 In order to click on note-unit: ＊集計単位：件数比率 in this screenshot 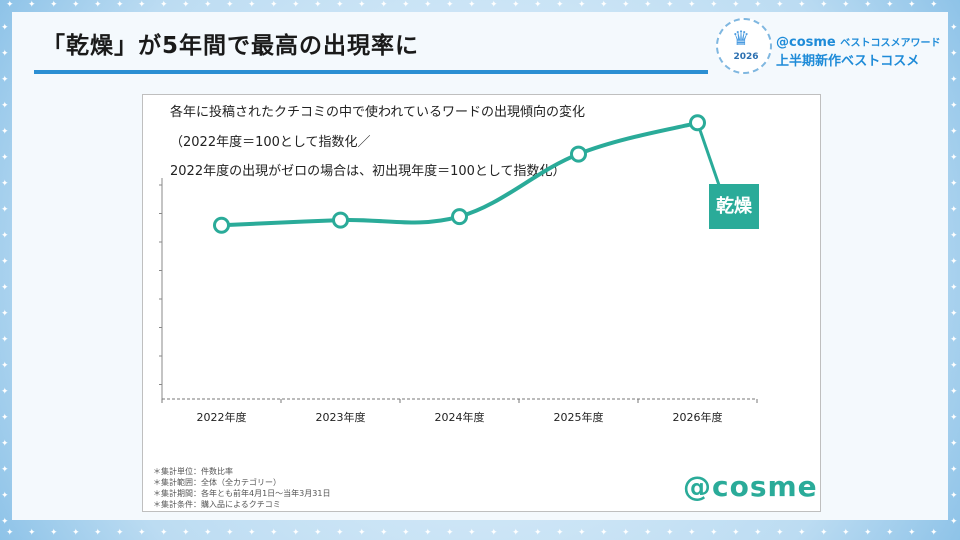, I will do `click(193, 471)`.